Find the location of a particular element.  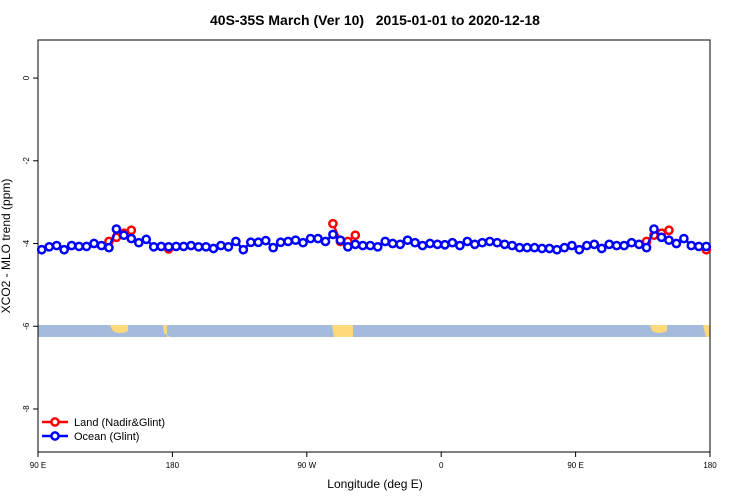

x-axis-label: Longitude (deg E) is located at coordinates (374, 484).